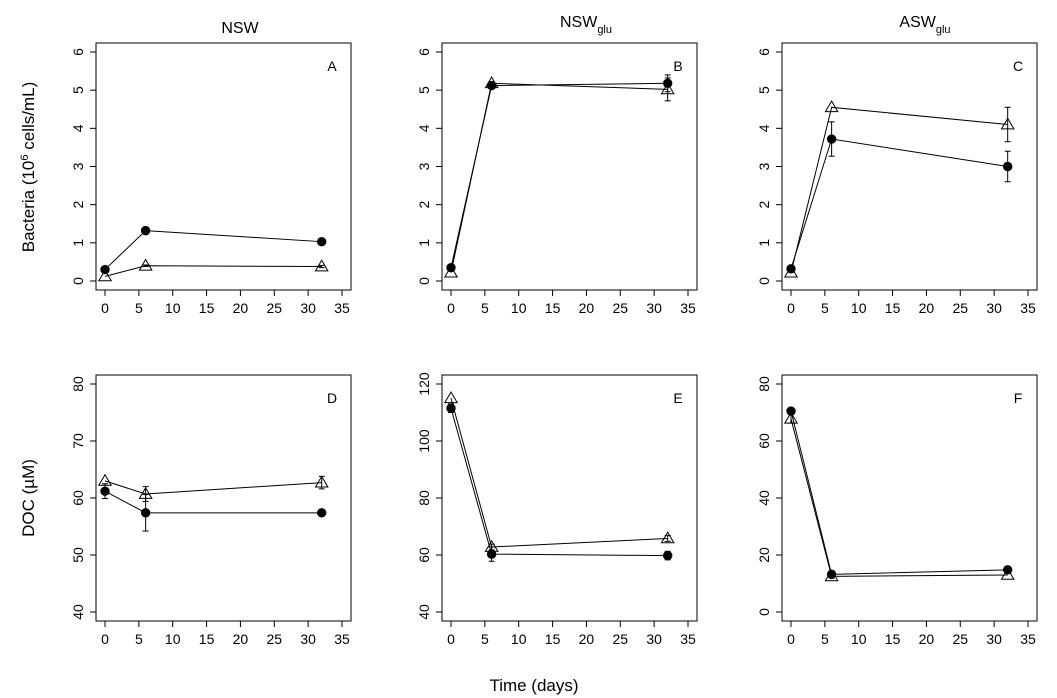 The width and height of the screenshot is (1057, 698). What do you see at coordinates (429, 496) in the screenshot?
I see `y-axis: 40 60 80 100 120` at bounding box center [429, 496].